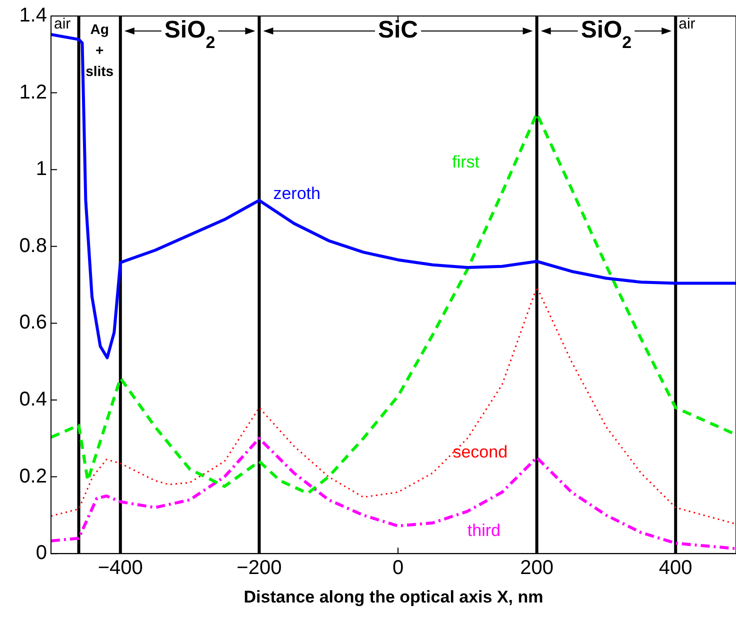 This screenshot has width=736, height=618. What do you see at coordinates (537, 568) in the screenshot?
I see `x-tick-label: 200` at bounding box center [537, 568].